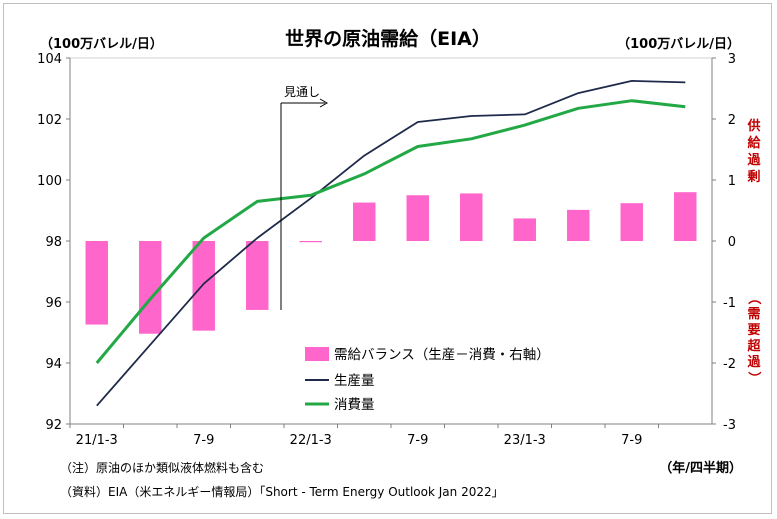 This screenshot has height=519, width=777. What do you see at coordinates (754, 143) in the screenshot?
I see `right-axis-label-char: 給` at bounding box center [754, 143].